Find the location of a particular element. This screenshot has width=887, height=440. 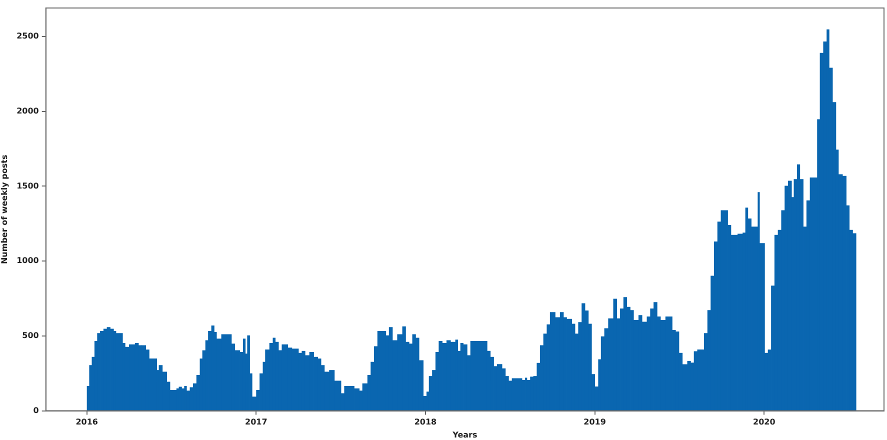

x-tick-label: 2018 is located at coordinates (426, 422).